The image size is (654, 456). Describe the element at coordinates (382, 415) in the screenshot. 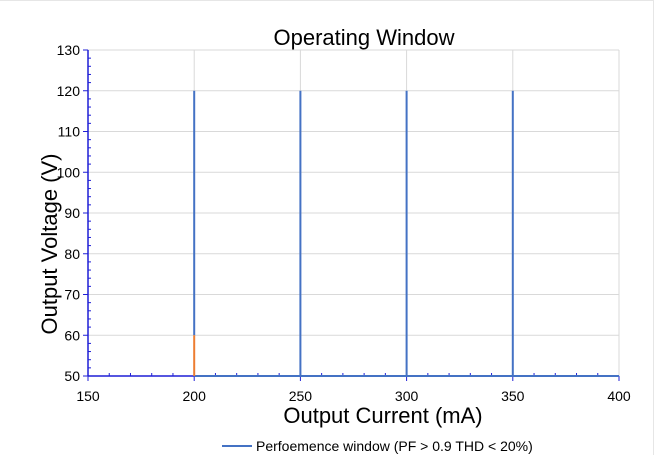

I see `x-axis-title: Output Current (mA)` at that location.